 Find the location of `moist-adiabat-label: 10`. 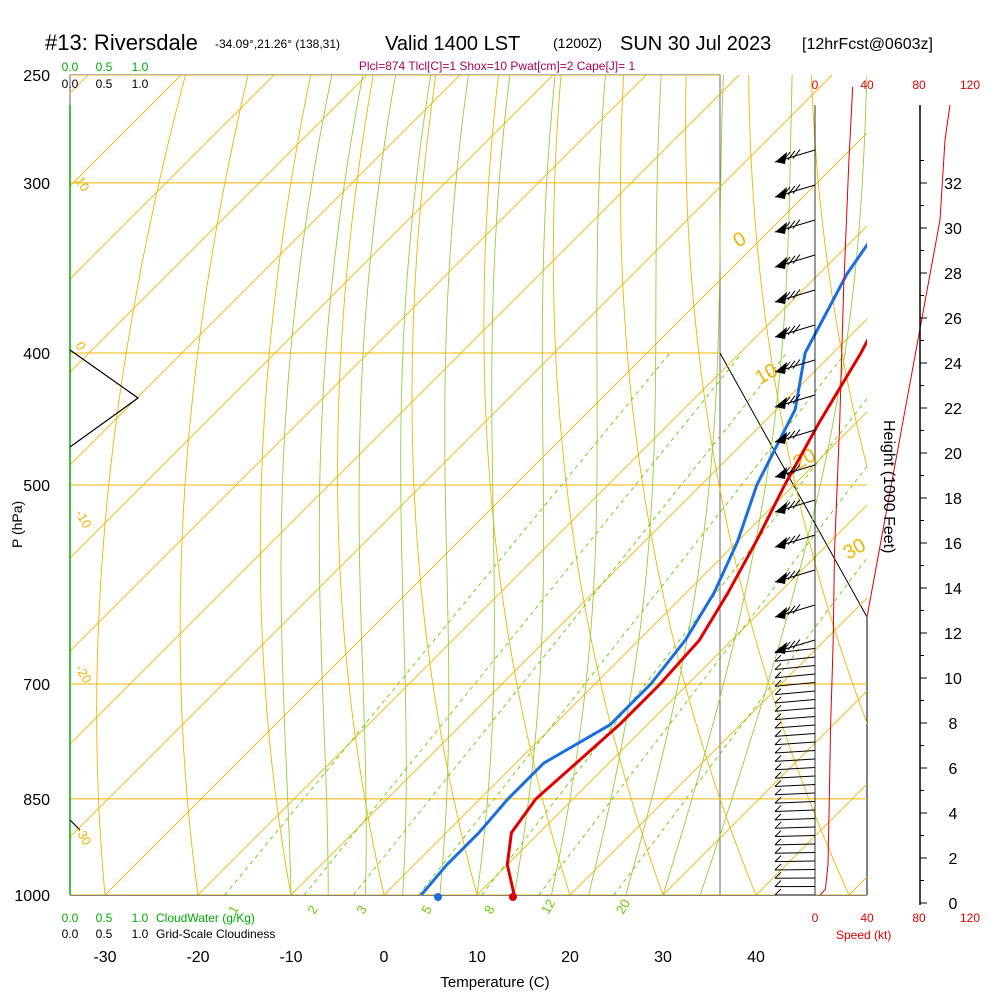

moist-adiabat-label: 10 is located at coordinates (767, 374).